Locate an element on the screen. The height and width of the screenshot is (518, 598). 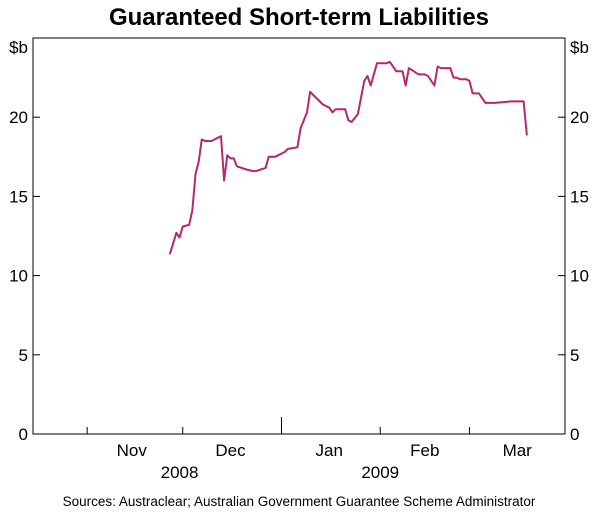
y-tick-label-right: 10 is located at coordinates (579, 276).